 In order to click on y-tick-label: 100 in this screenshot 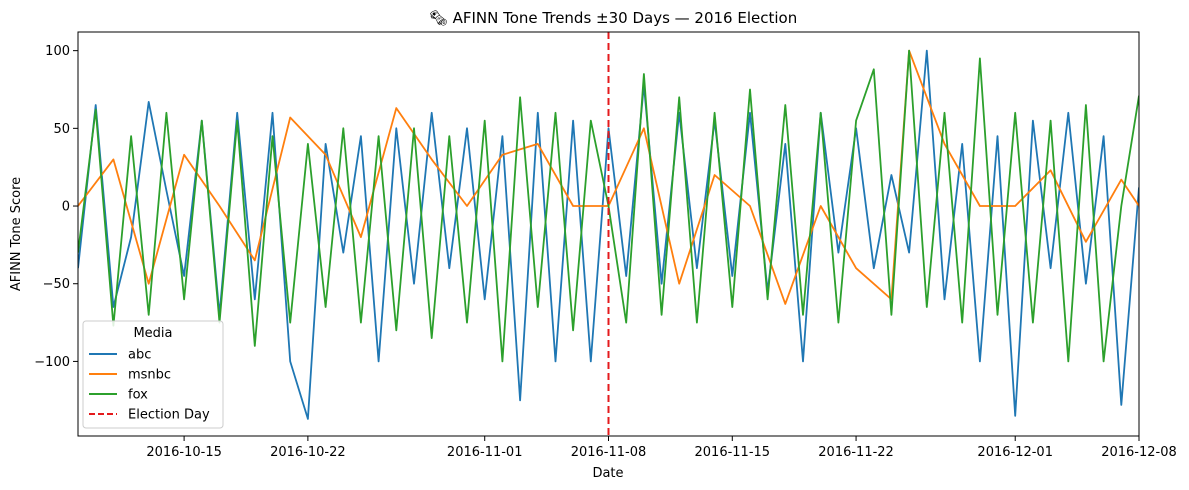, I will do `click(57, 51)`.